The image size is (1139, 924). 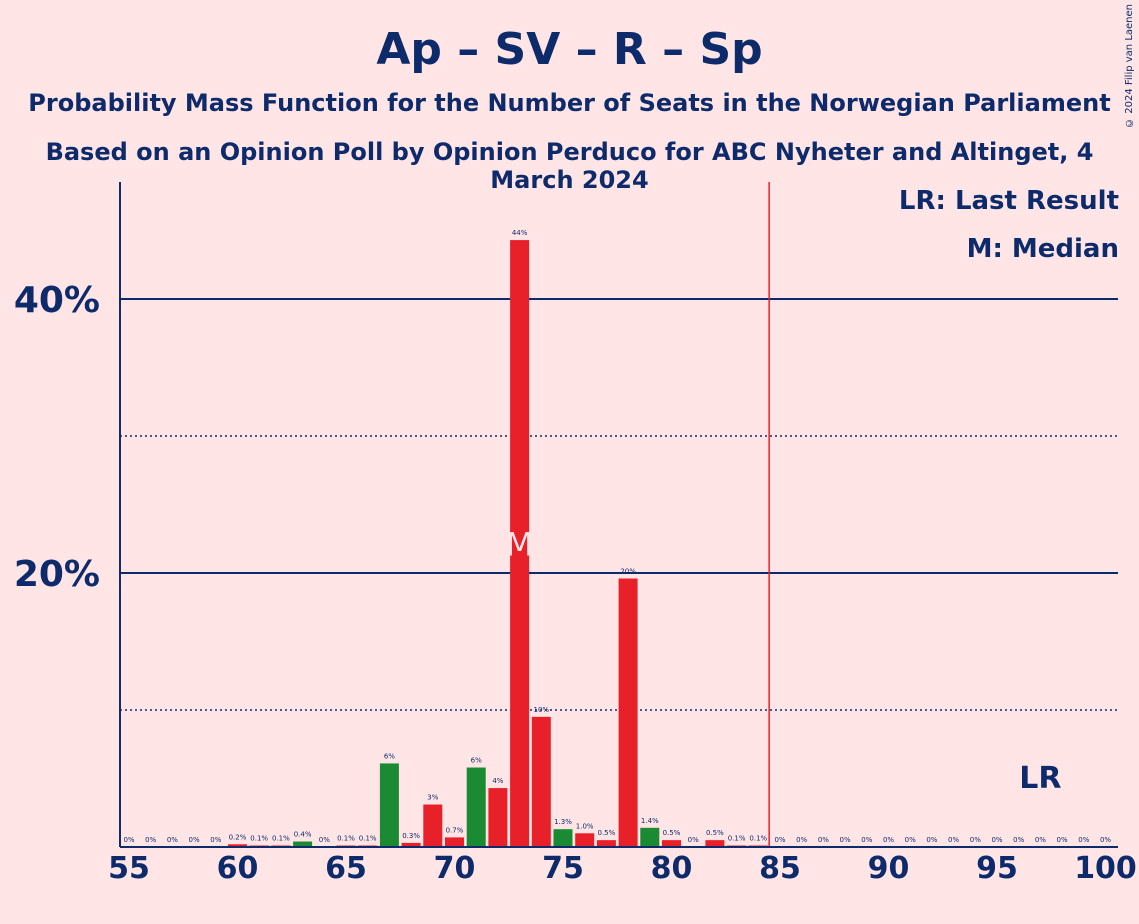 What do you see at coordinates (1042, 249) in the screenshot?
I see `legend-median: M: Median` at bounding box center [1042, 249].